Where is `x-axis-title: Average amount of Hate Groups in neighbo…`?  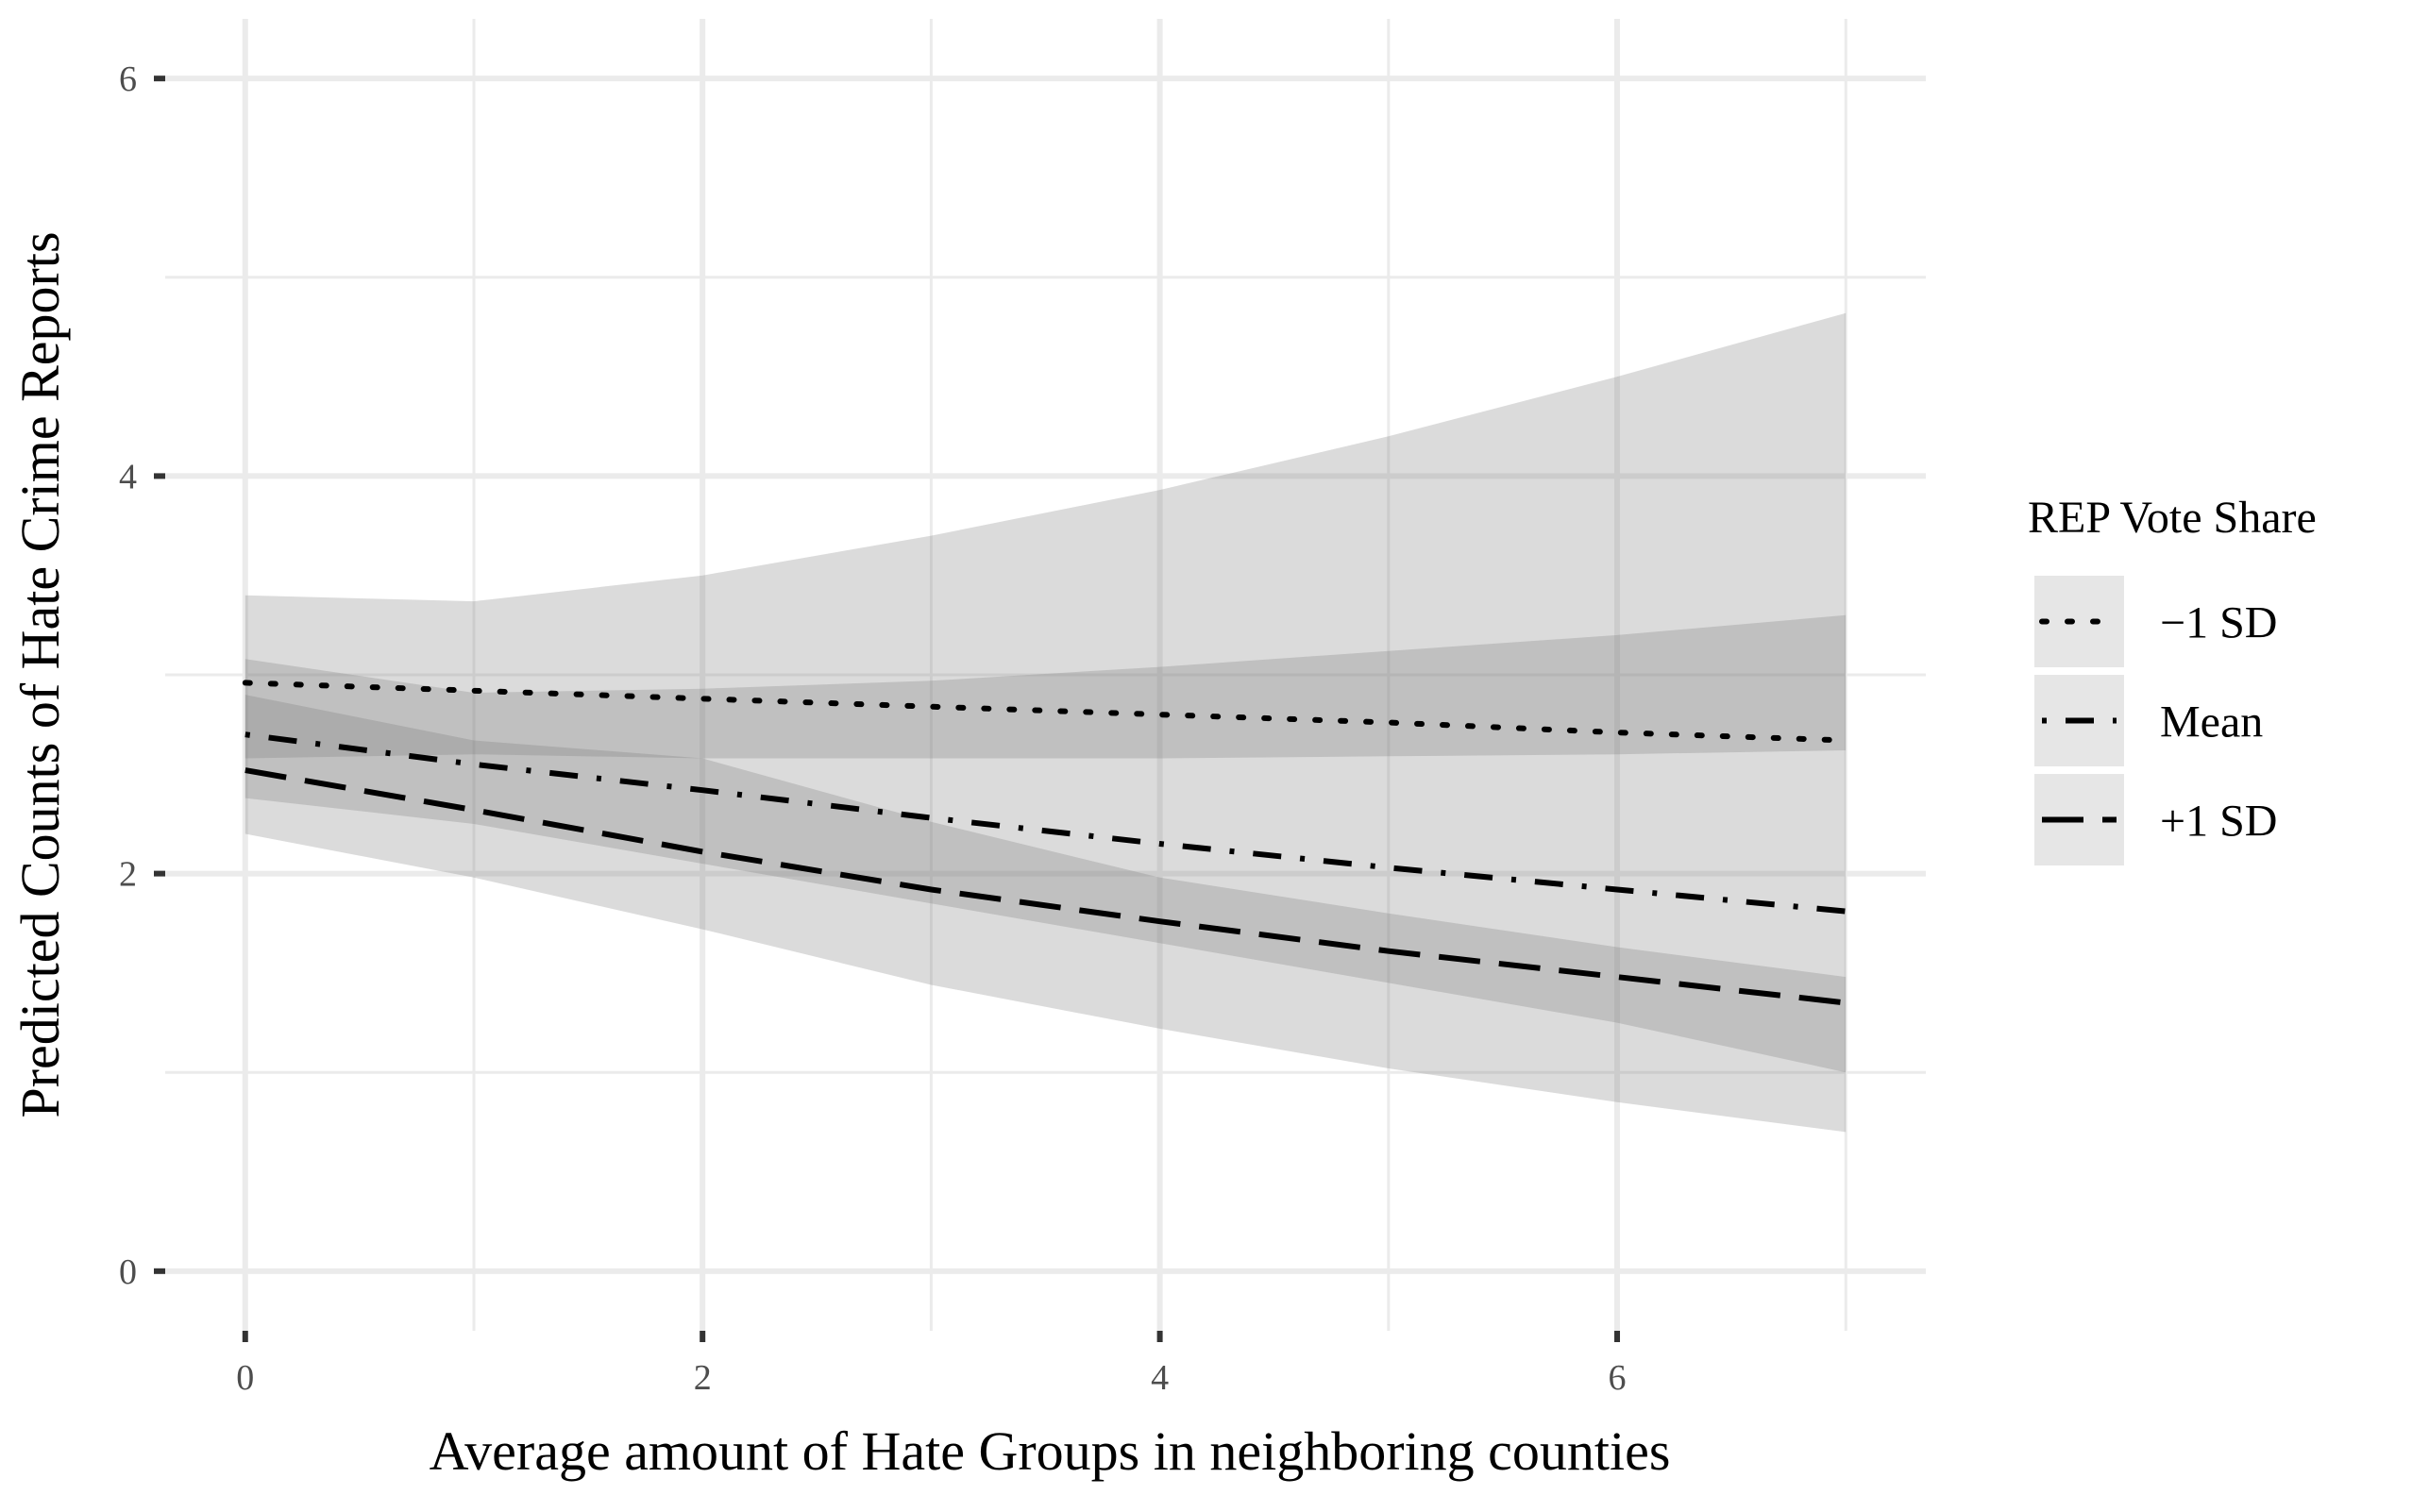
x-axis-title: Average amount of Hate Groups in neighbo… is located at coordinates (1051, 1451).